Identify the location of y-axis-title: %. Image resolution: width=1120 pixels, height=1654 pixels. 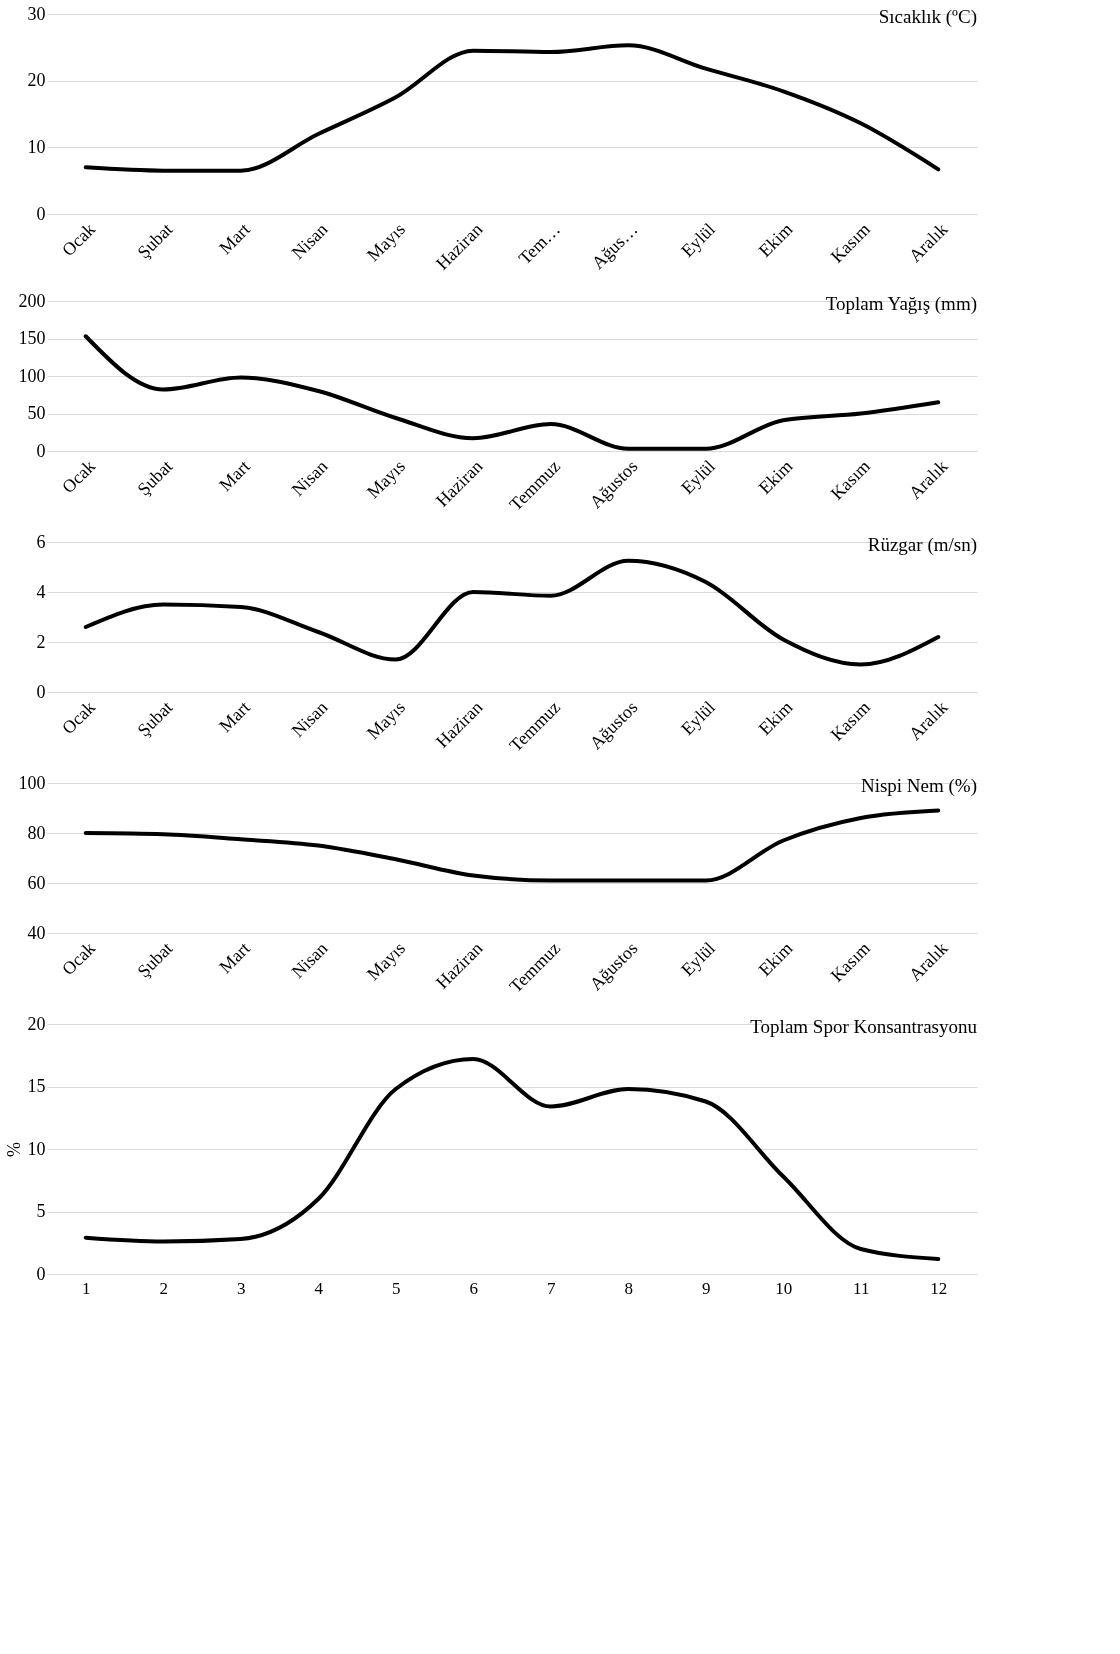
(13, 1149).